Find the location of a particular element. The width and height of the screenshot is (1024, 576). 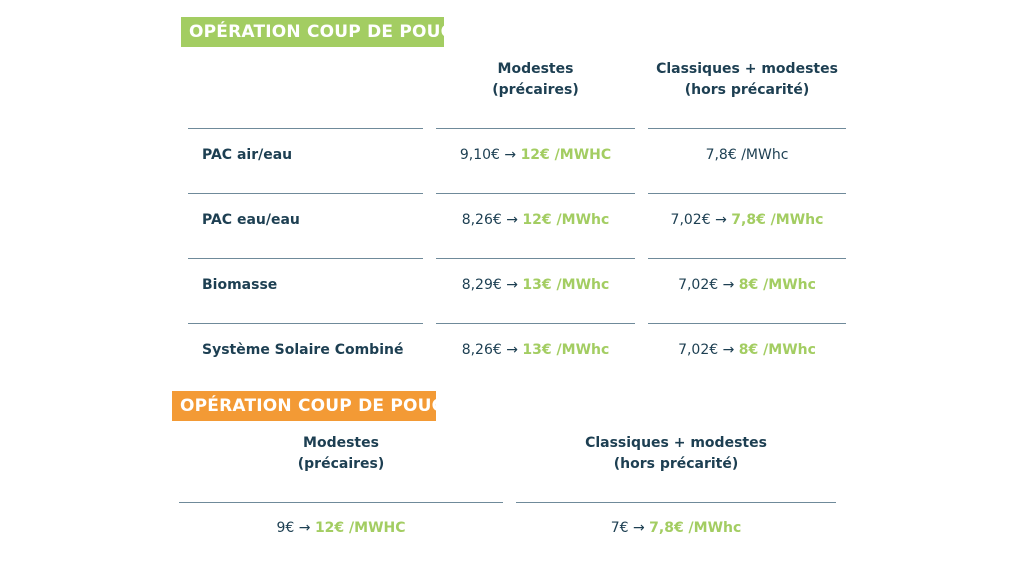

value-modestes: 9€ → 12€ /MWHC is located at coordinates (341, 528).